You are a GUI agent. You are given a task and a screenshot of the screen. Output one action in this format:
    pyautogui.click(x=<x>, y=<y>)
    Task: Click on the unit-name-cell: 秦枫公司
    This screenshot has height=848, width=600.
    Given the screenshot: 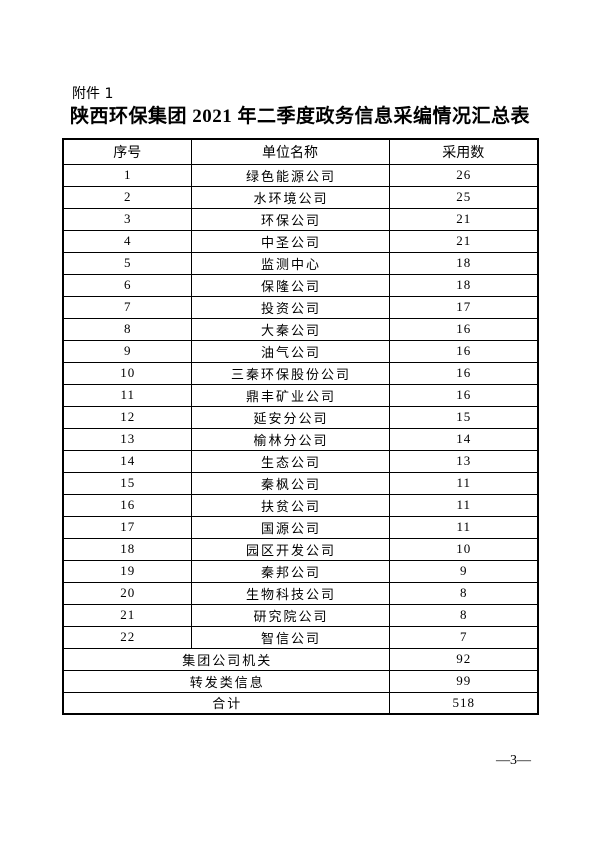 What is the action you would take?
    pyautogui.click(x=290, y=483)
    